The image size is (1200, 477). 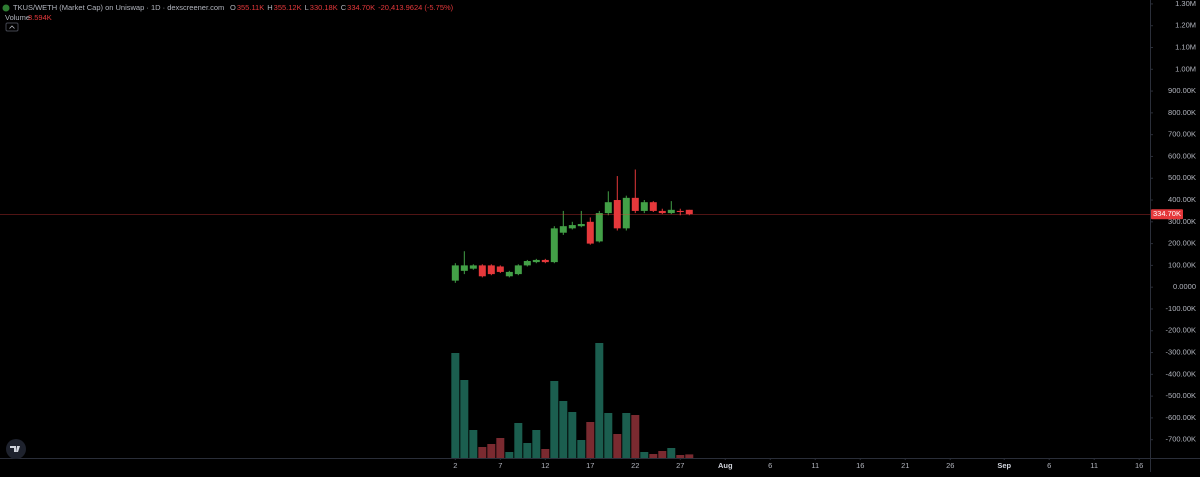 I want to click on y-tick-label: 700.00K, so click(x=1182, y=134).